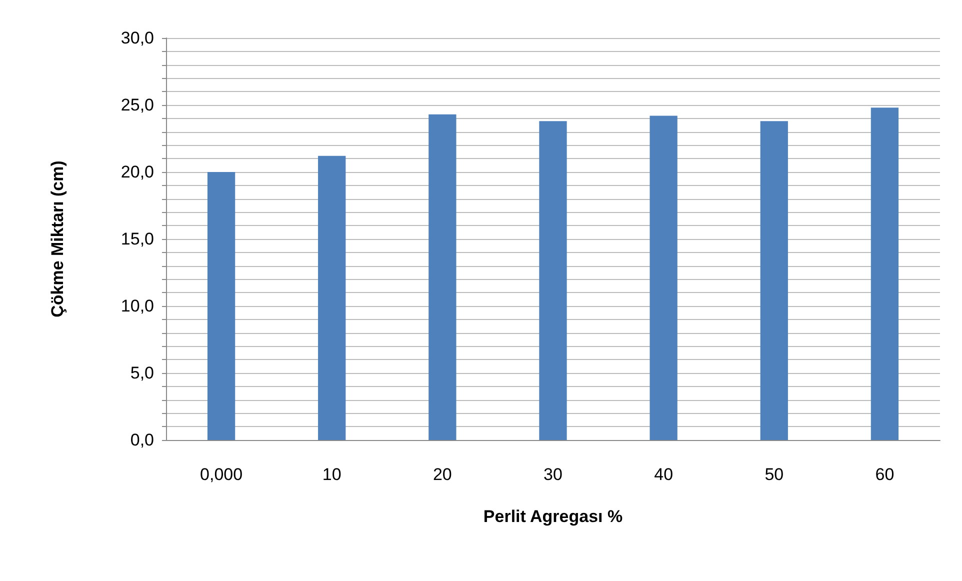 This screenshot has width=962, height=581. What do you see at coordinates (137, 38) in the screenshot?
I see `y-tick-label: 30,0` at bounding box center [137, 38].